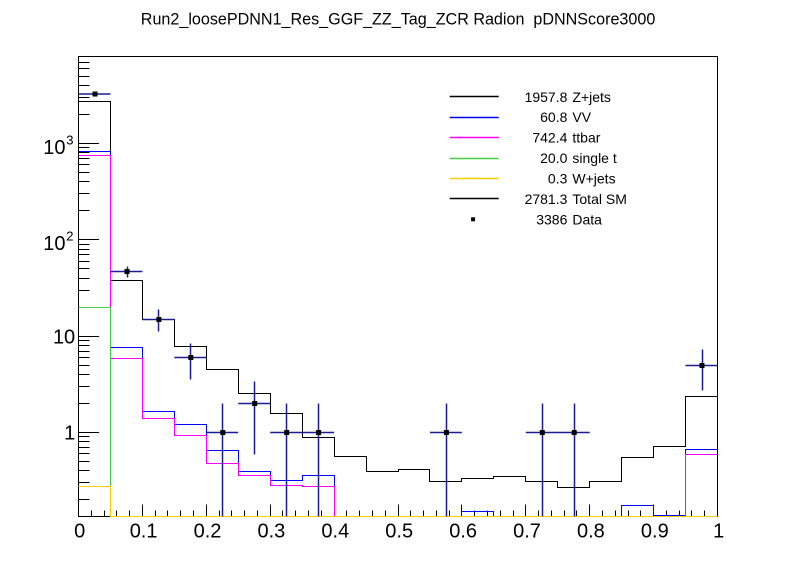  I want to click on svg-text: 0.8, so click(591, 532).